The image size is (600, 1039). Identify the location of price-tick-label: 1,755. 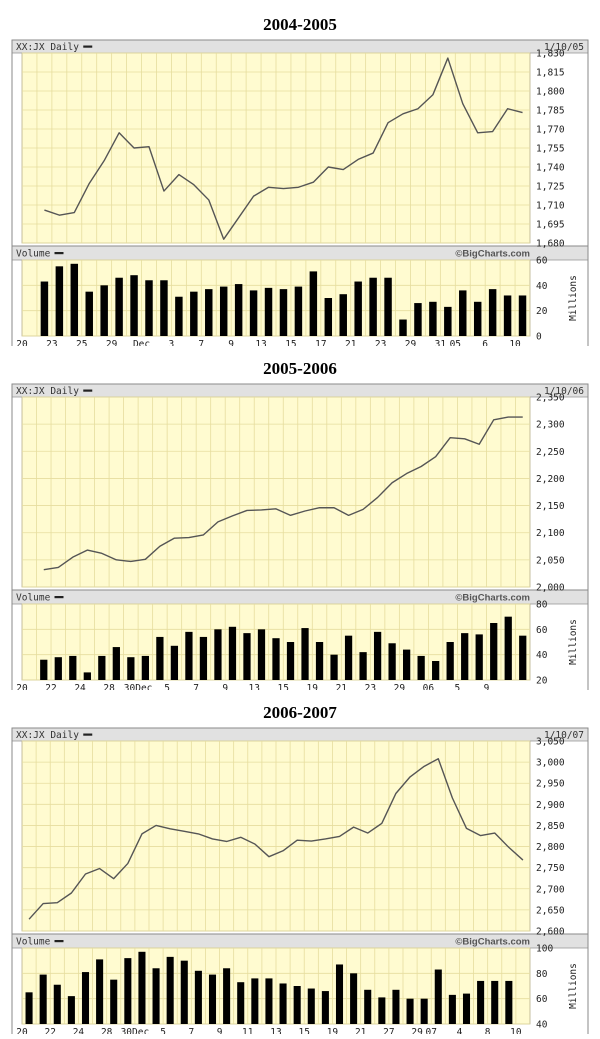
(550, 149).